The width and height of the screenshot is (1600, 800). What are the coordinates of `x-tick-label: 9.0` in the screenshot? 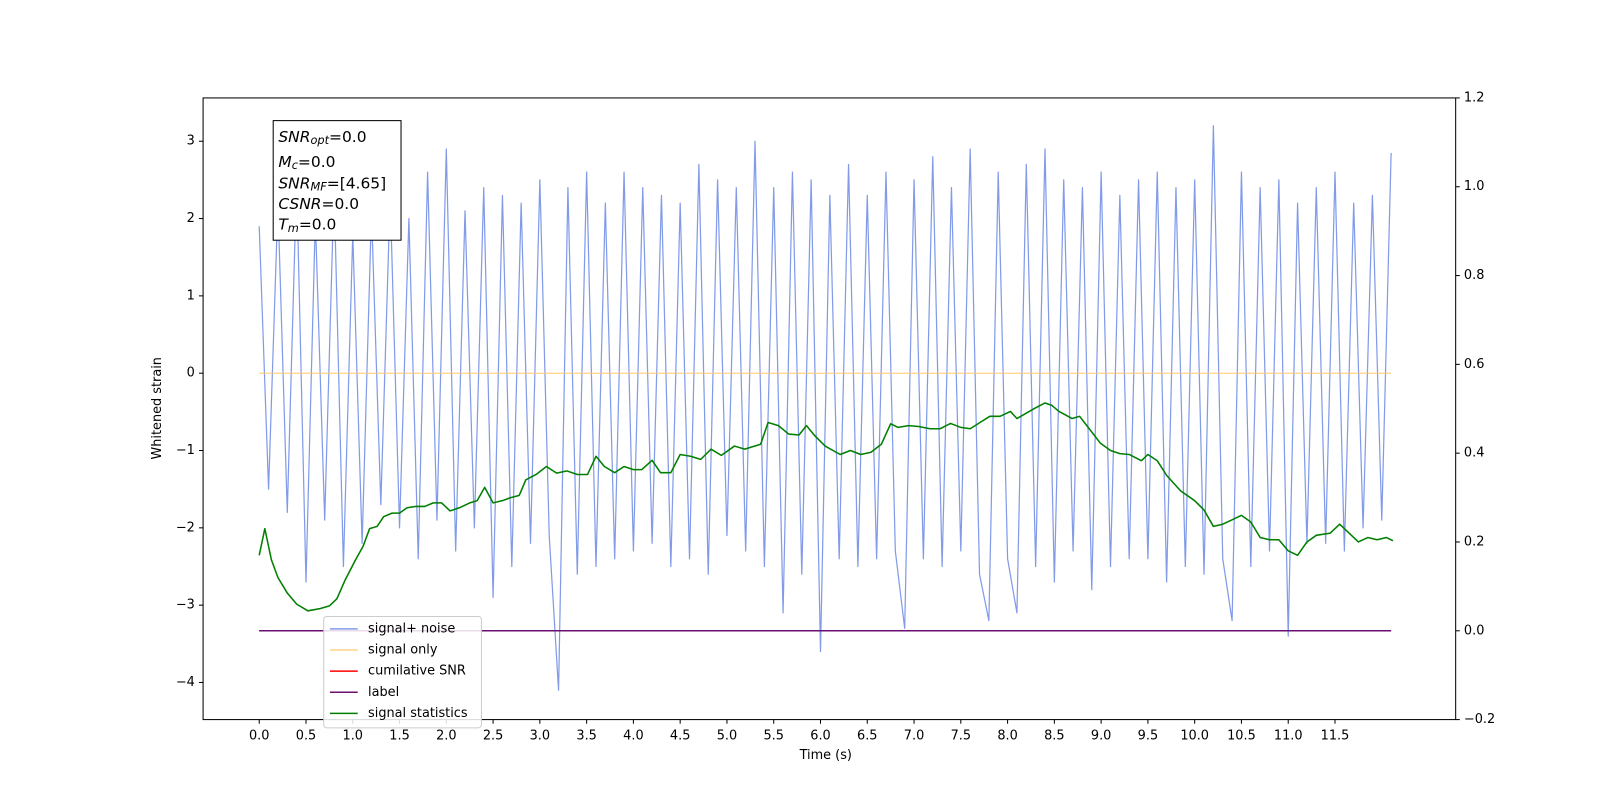 It's located at (1101, 736).